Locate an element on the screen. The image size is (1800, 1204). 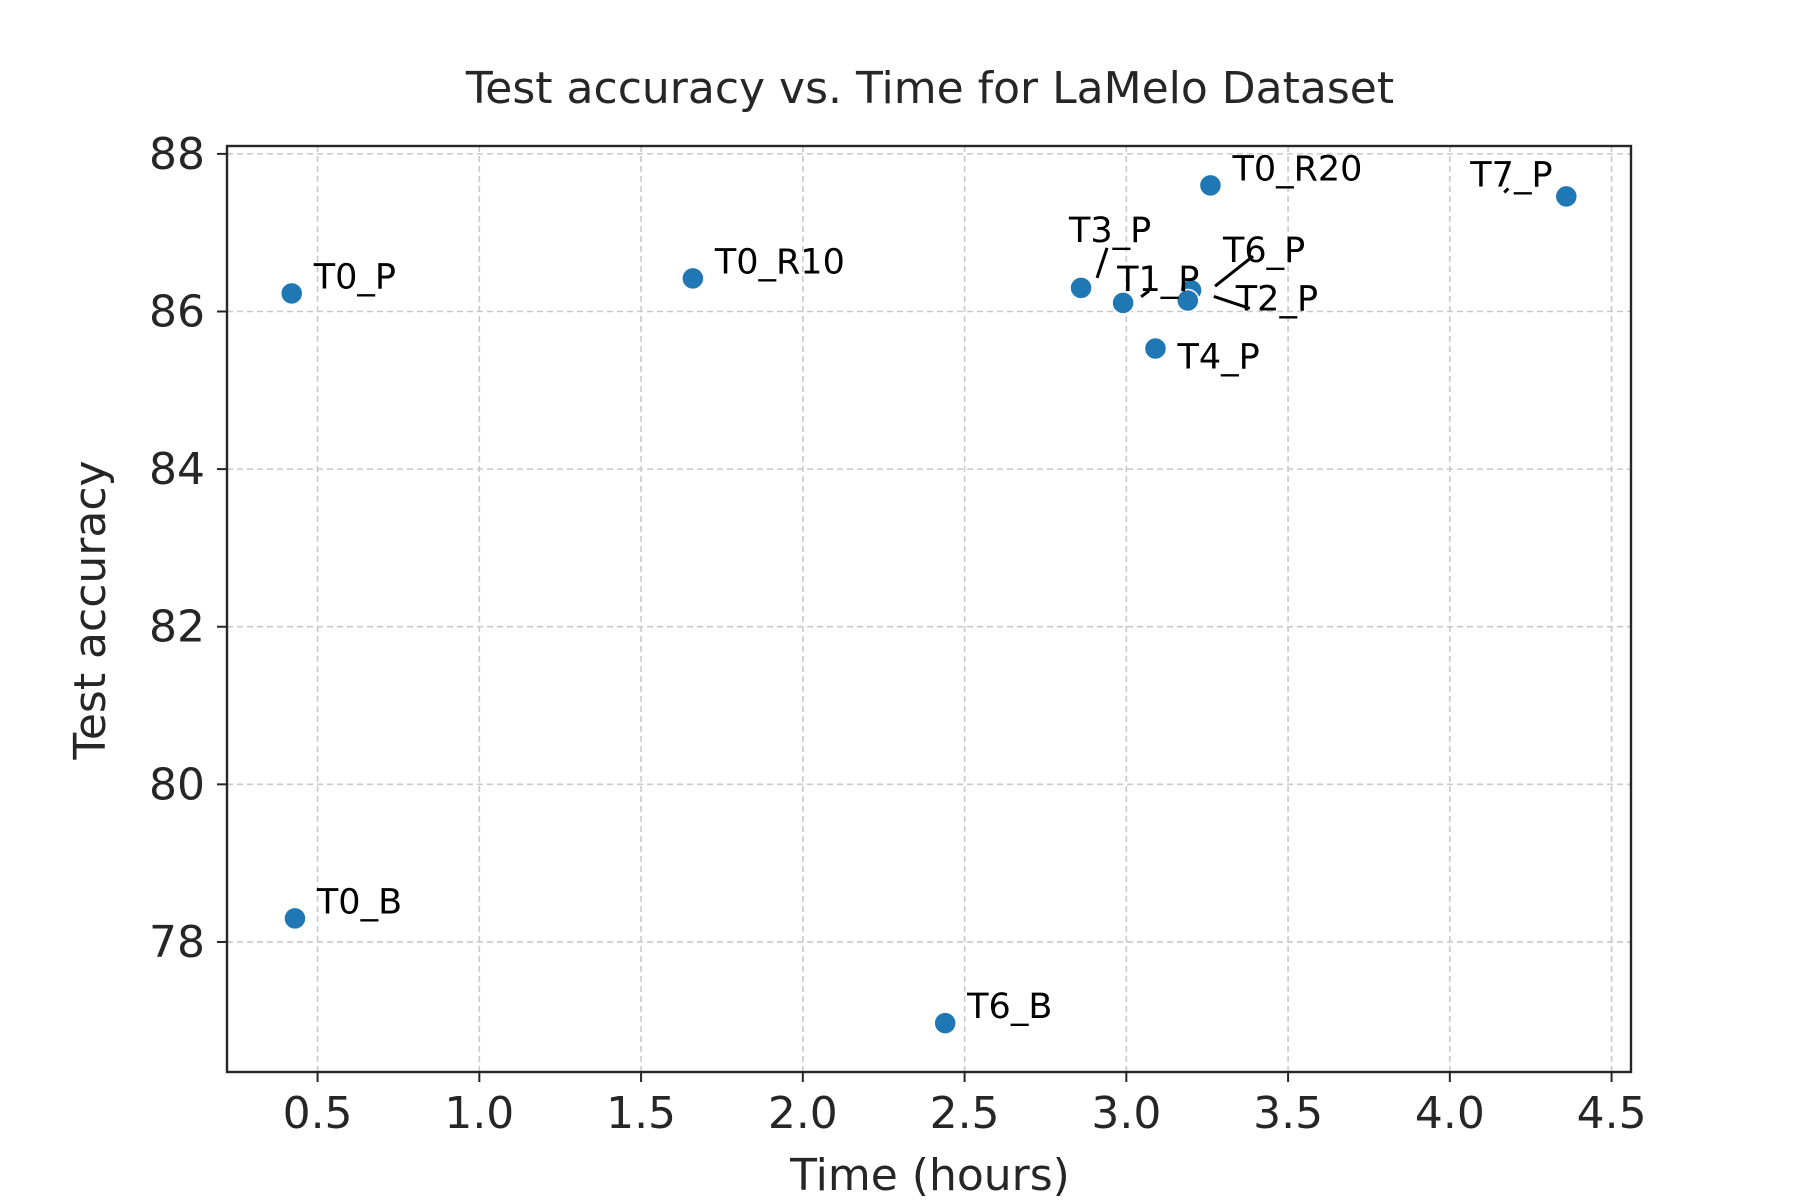
point-label: T0_P is located at coordinates (354, 277).